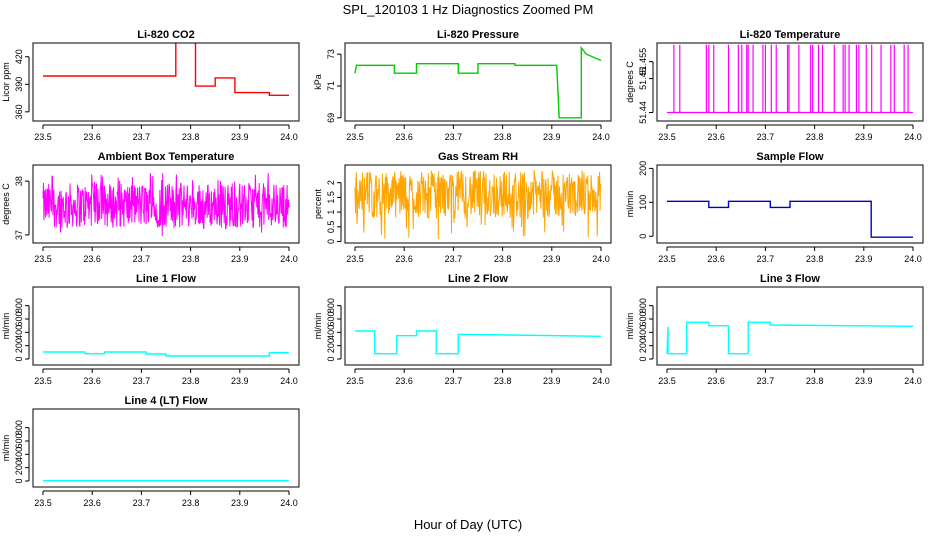 The image size is (936, 540). What do you see at coordinates (643, 202) in the screenshot?
I see `y-tick-label: 100` at bounding box center [643, 202].